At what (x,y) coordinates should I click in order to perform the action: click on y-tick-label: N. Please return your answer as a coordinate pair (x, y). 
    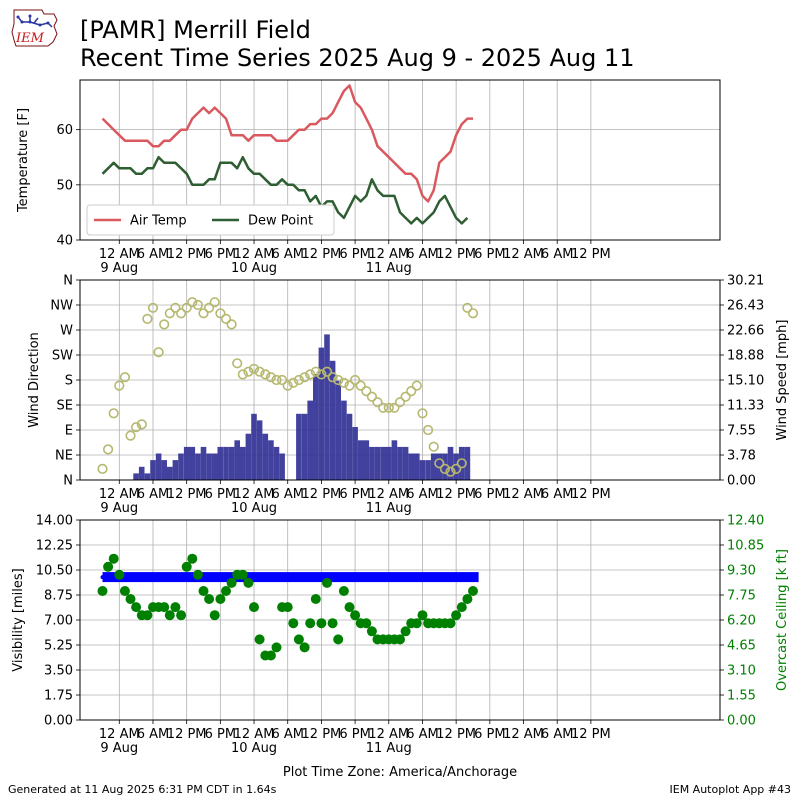
    Looking at the image, I should click on (68, 281).